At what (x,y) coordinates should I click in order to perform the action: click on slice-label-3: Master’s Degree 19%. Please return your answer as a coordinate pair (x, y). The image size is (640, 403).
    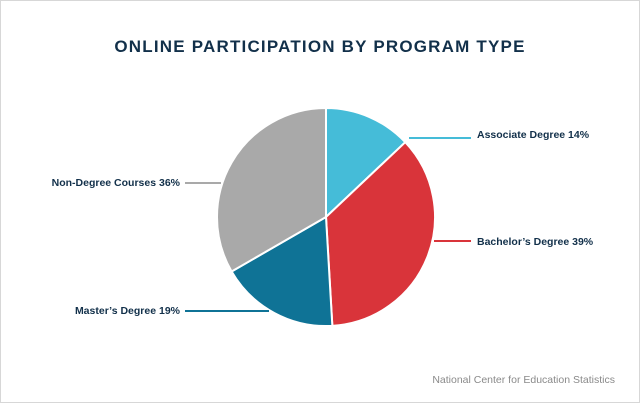
    Looking at the image, I should click on (128, 311).